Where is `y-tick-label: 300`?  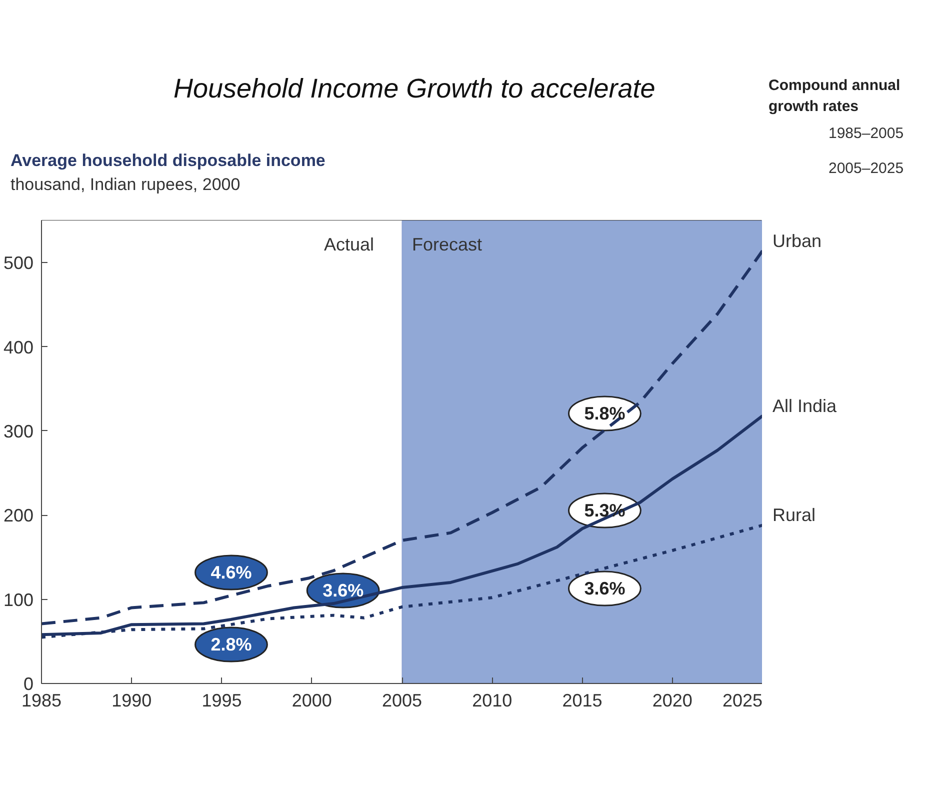 y-tick-label: 300 is located at coordinates (18, 431).